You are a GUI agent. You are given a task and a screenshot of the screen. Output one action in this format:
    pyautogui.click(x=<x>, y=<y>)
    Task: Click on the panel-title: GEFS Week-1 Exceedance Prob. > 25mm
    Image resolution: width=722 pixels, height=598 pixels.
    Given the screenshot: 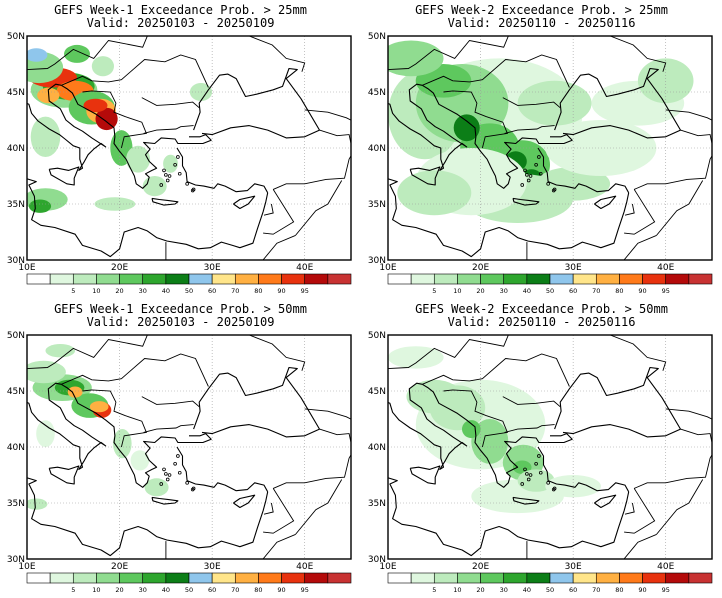 What is the action you would take?
    pyautogui.click(x=180, y=10)
    